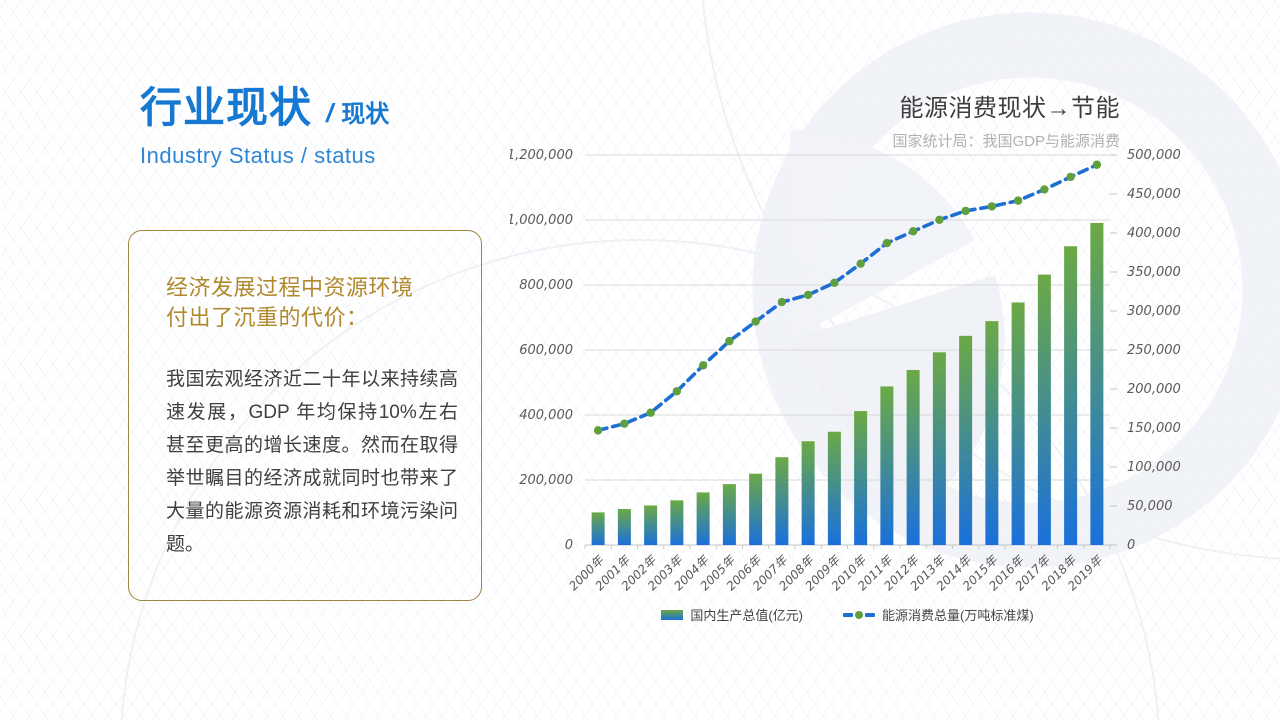 The image size is (1280, 720). What do you see at coordinates (1150, 506) in the screenshot?
I see `right-axis-tick-label: 50,000` at bounding box center [1150, 506].